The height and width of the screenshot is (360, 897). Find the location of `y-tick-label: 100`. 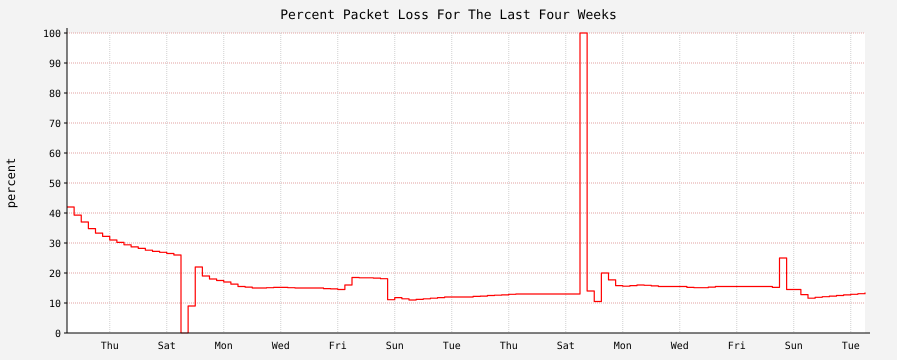

y-tick-label: 100 is located at coordinates (51, 34).